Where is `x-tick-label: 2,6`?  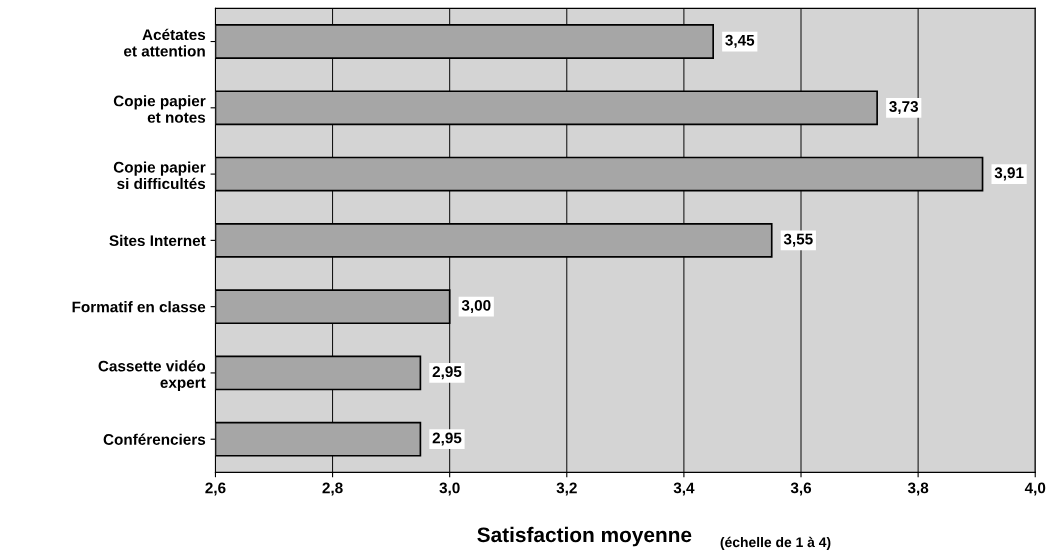
x-tick-label: 2,6 is located at coordinates (215, 489).